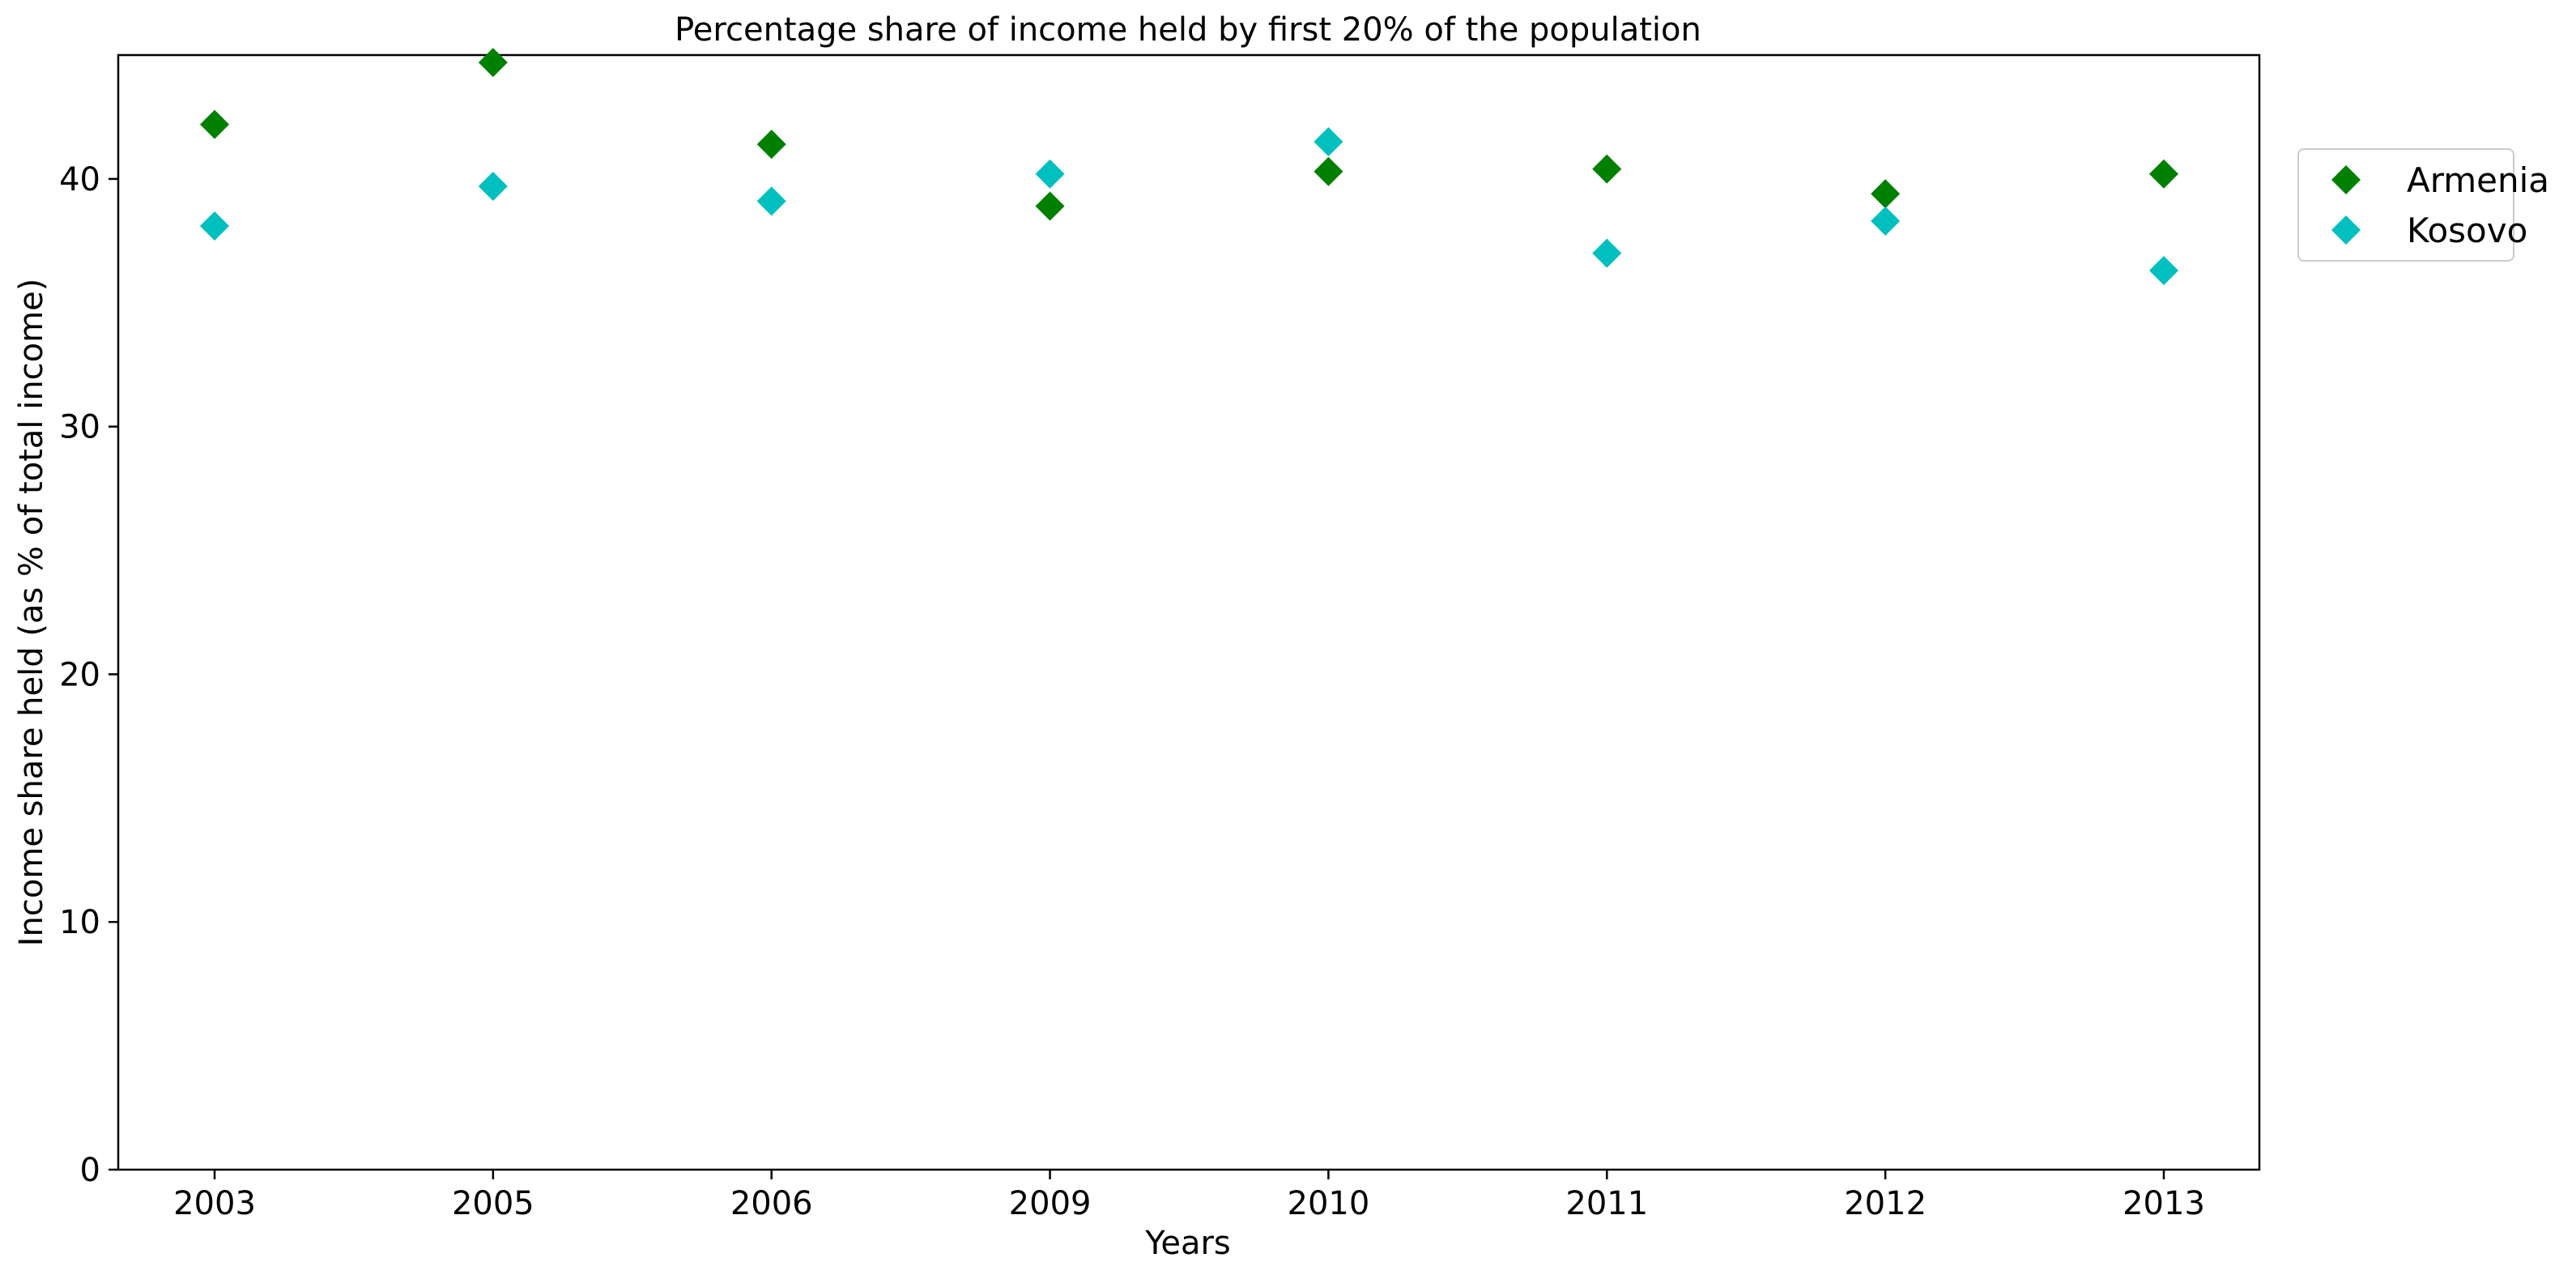 Image resolution: width=2576 pixels, height=1279 pixels. Describe the element at coordinates (1189, 1196) in the screenshot. I see `x-axis: 2003 2005 2006 2009 2010 2011 2012 2013` at that location.